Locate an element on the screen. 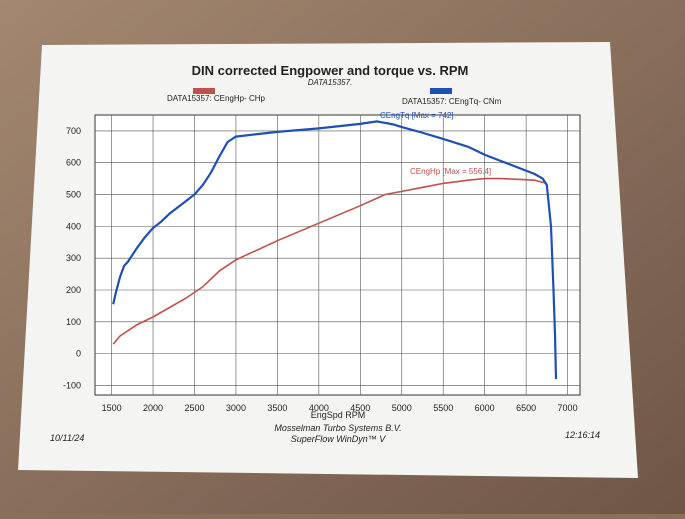 The height and width of the screenshot is (519, 685). y-tick-label: 500 is located at coordinates (73, 195).